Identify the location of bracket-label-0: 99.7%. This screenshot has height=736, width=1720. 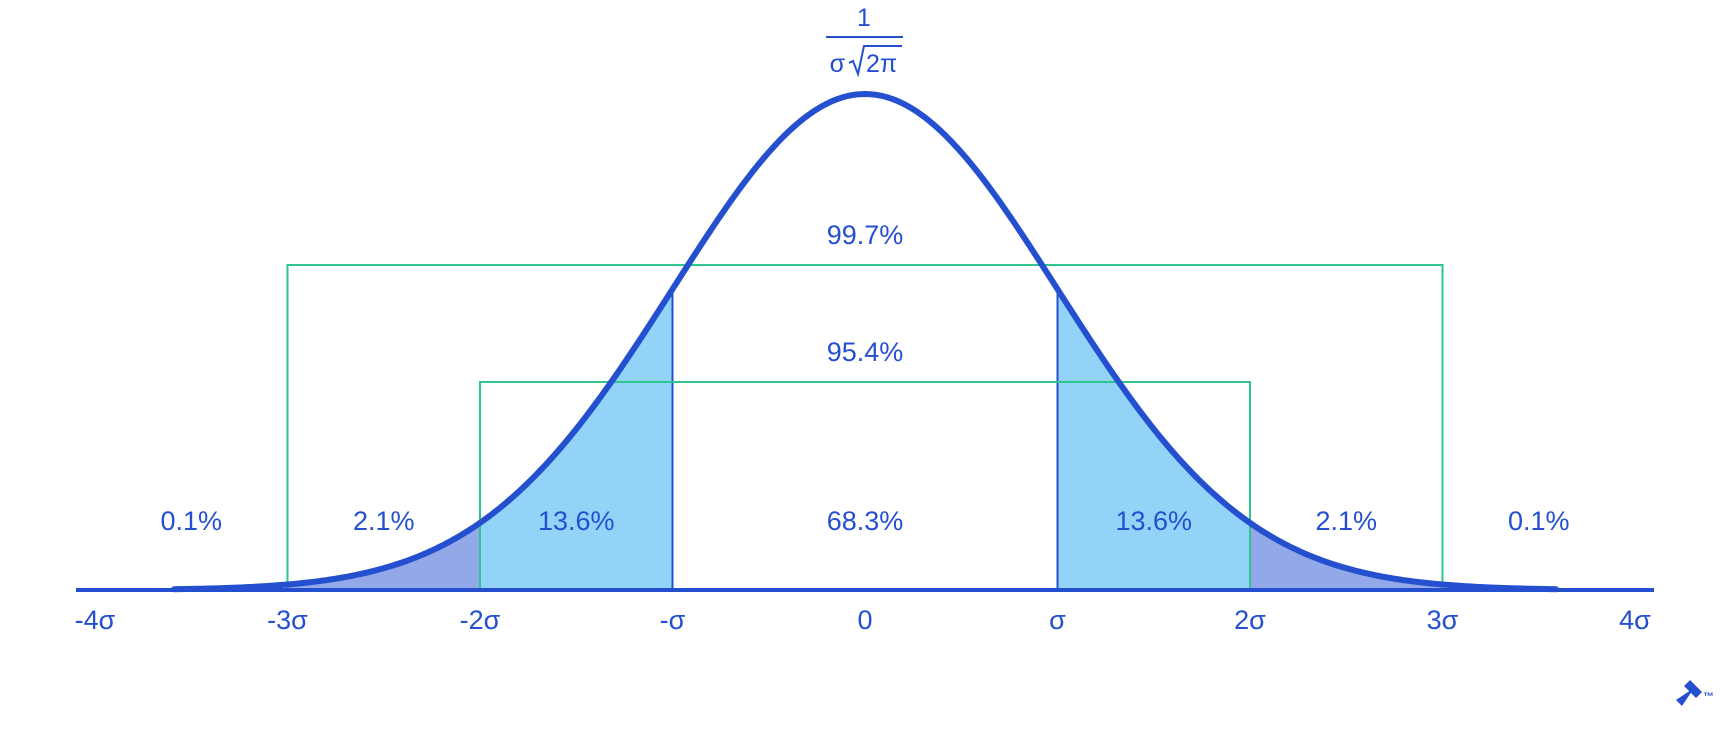
(865, 235).